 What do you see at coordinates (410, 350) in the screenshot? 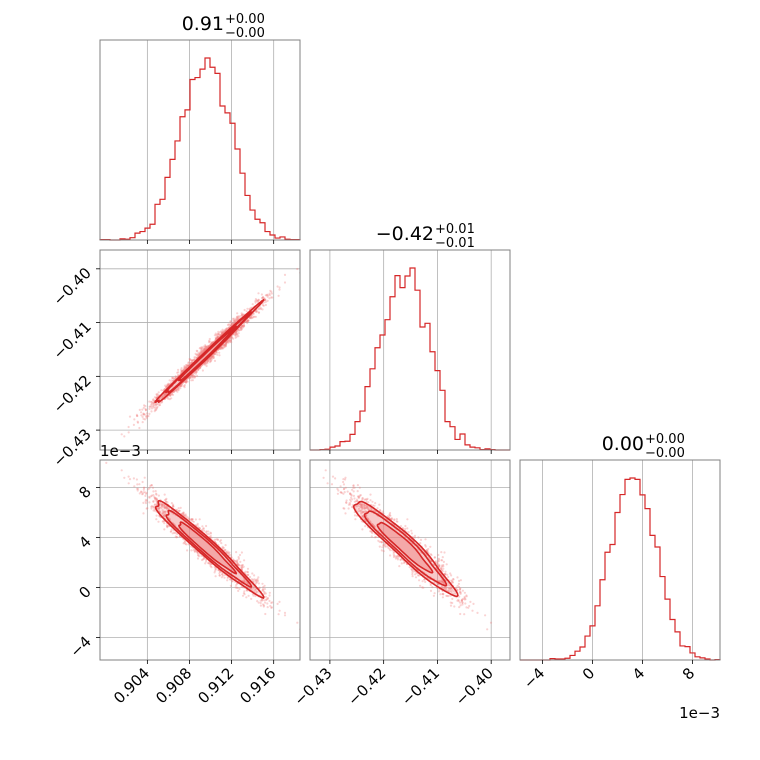
I see `histogram-frame` at bounding box center [410, 350].